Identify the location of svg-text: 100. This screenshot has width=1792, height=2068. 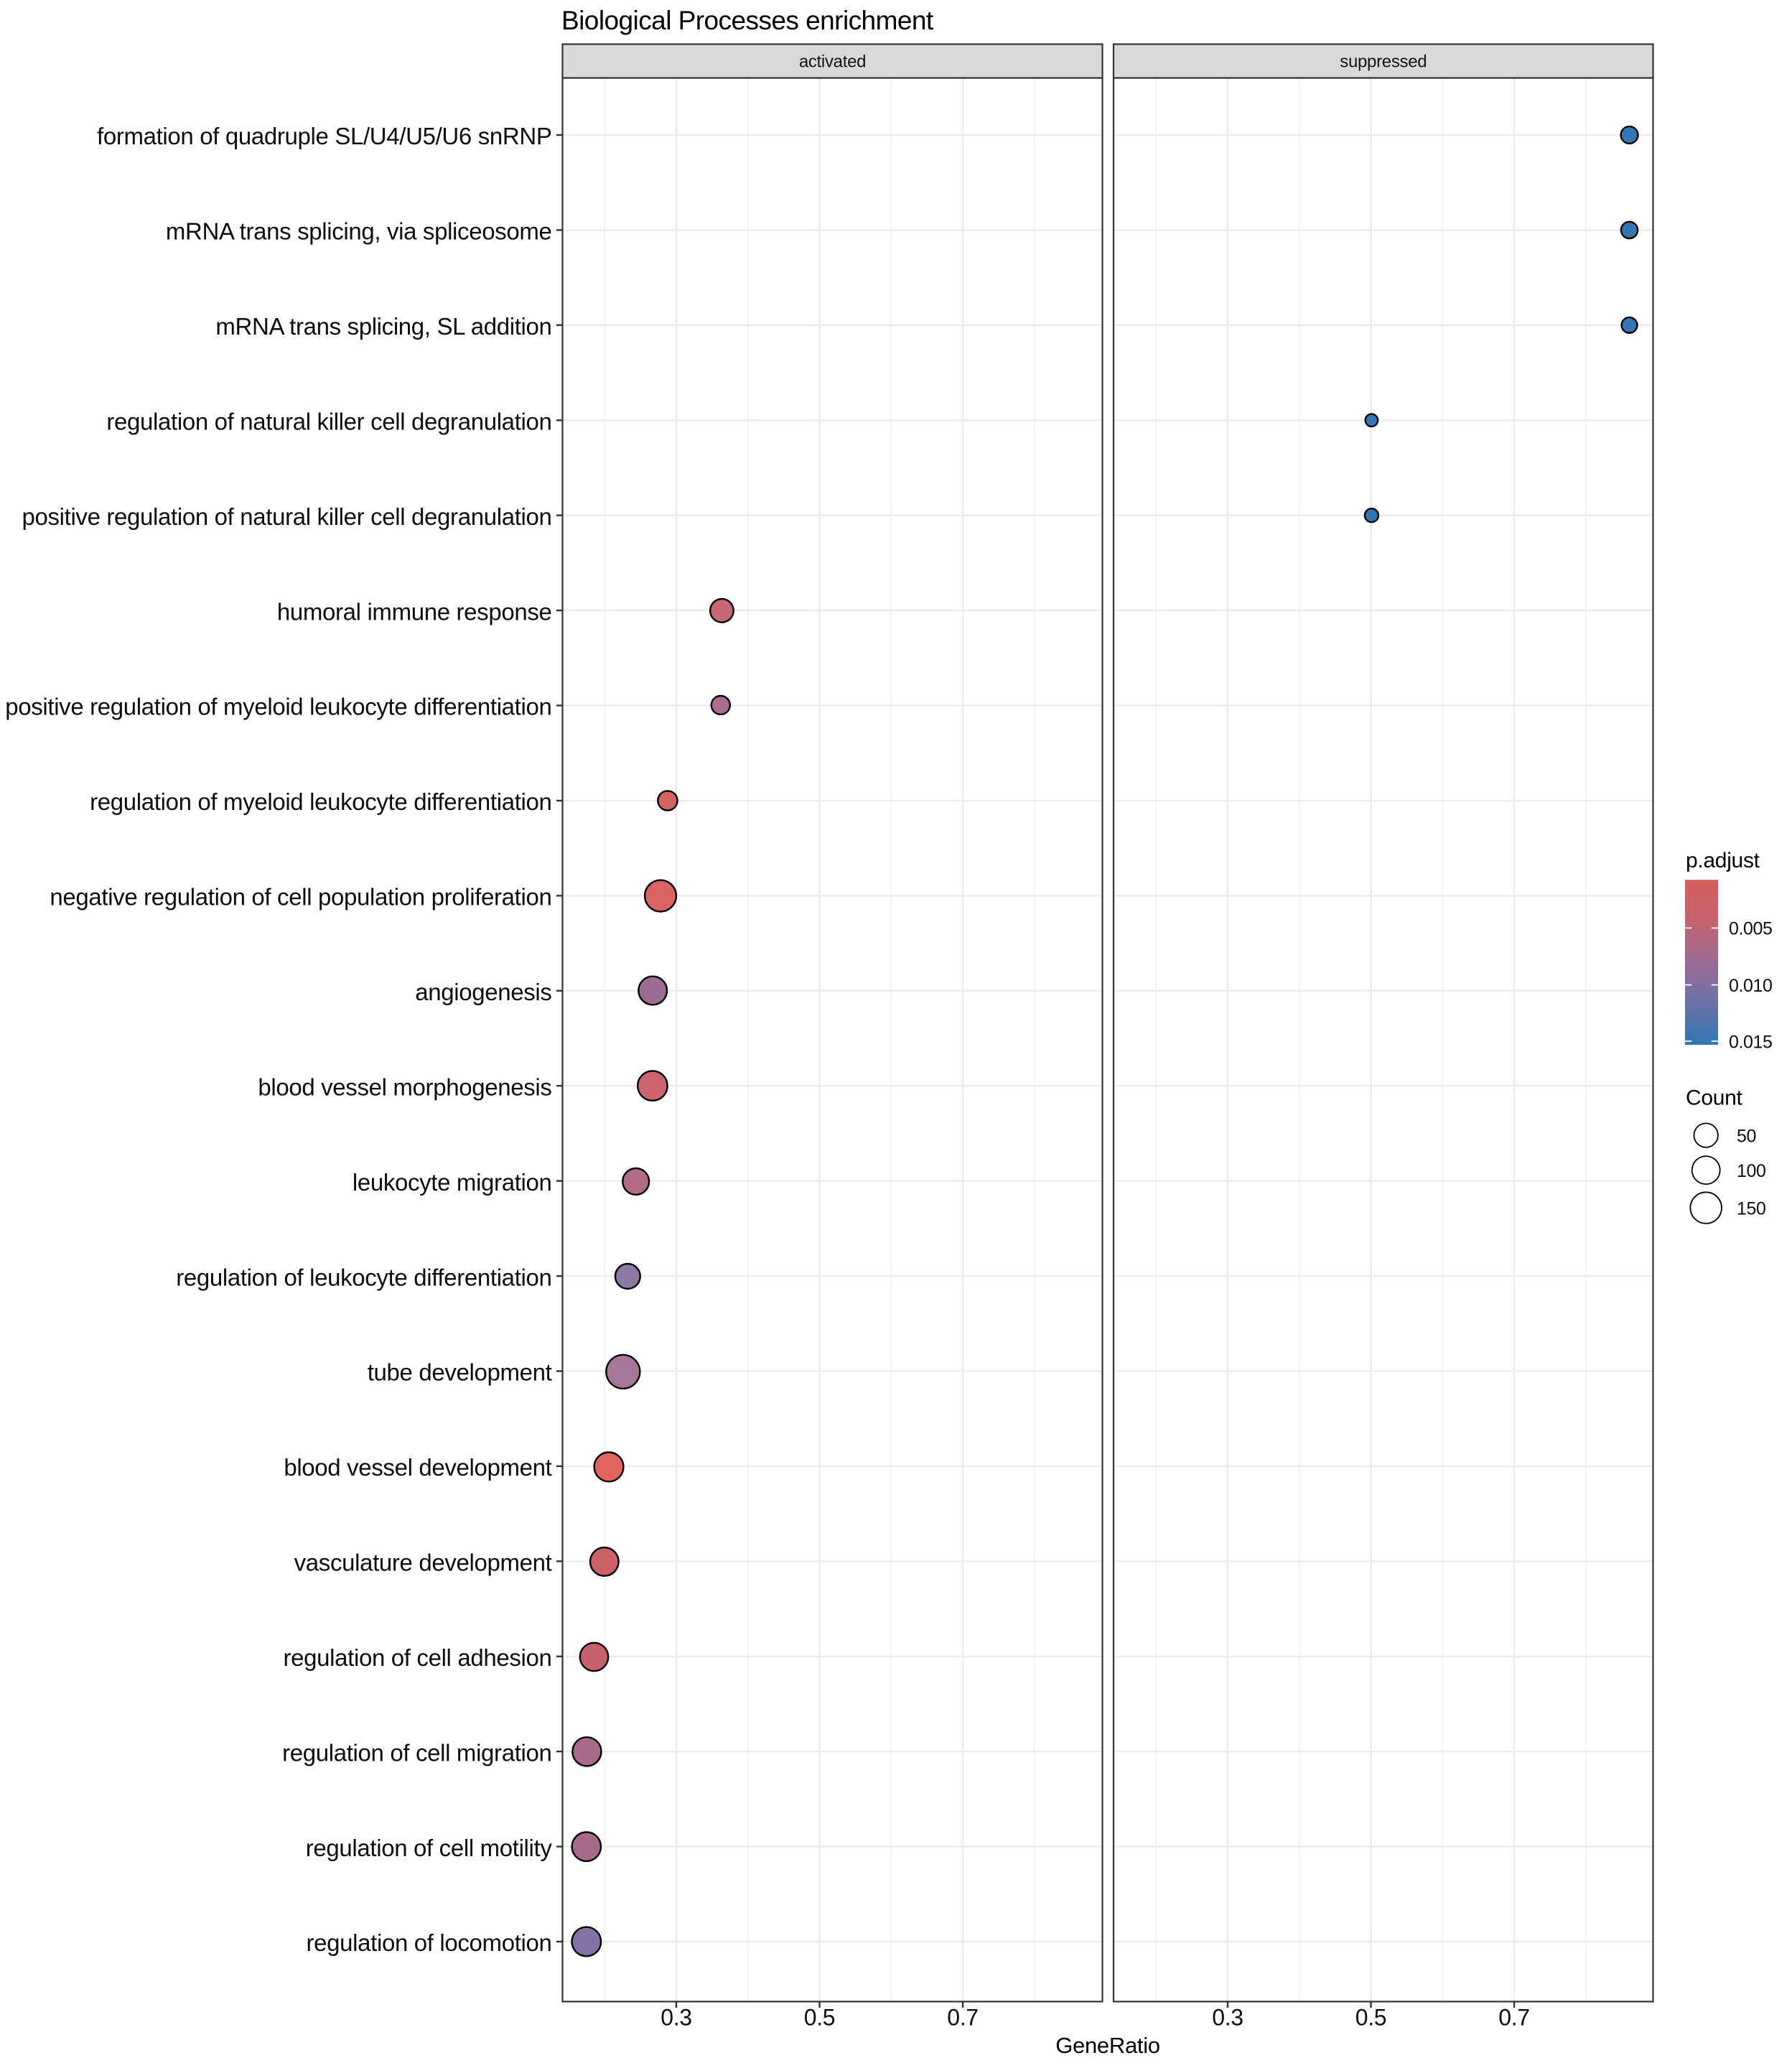
(1751, 1171).